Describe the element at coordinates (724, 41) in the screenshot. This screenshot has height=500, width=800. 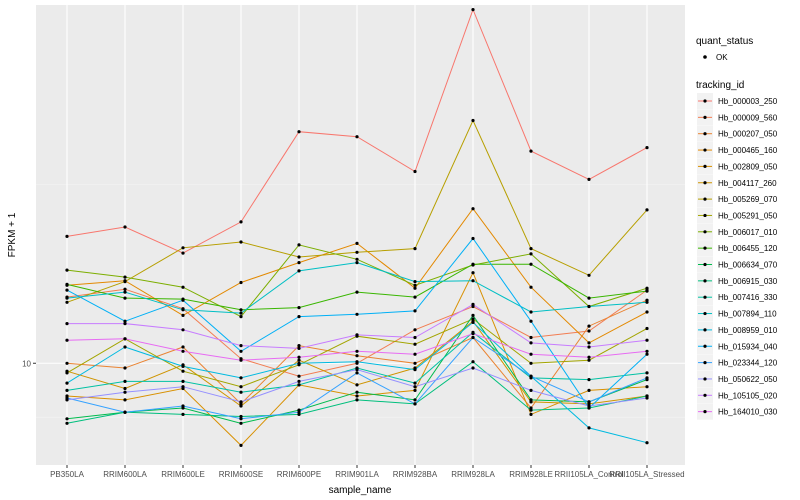
I see `legend-shape-title: quant_status` at that location.